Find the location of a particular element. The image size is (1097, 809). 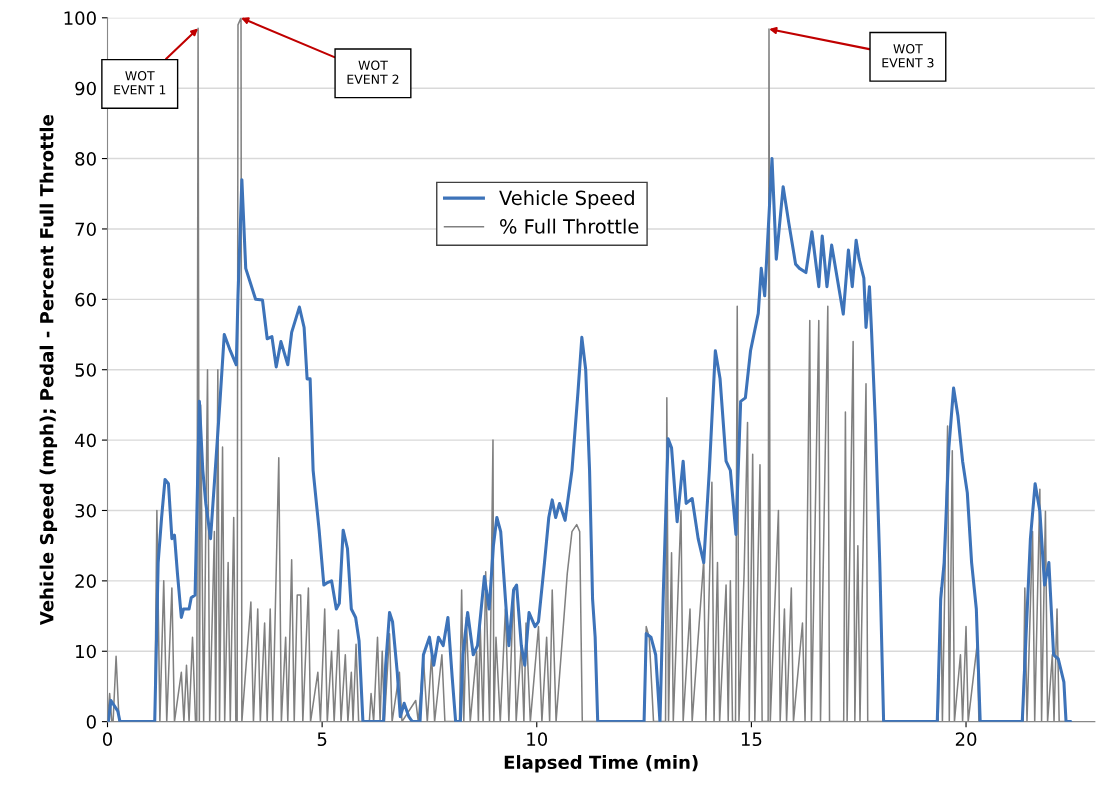

y-tick-label: 90 is located at coordinates (85, 88).